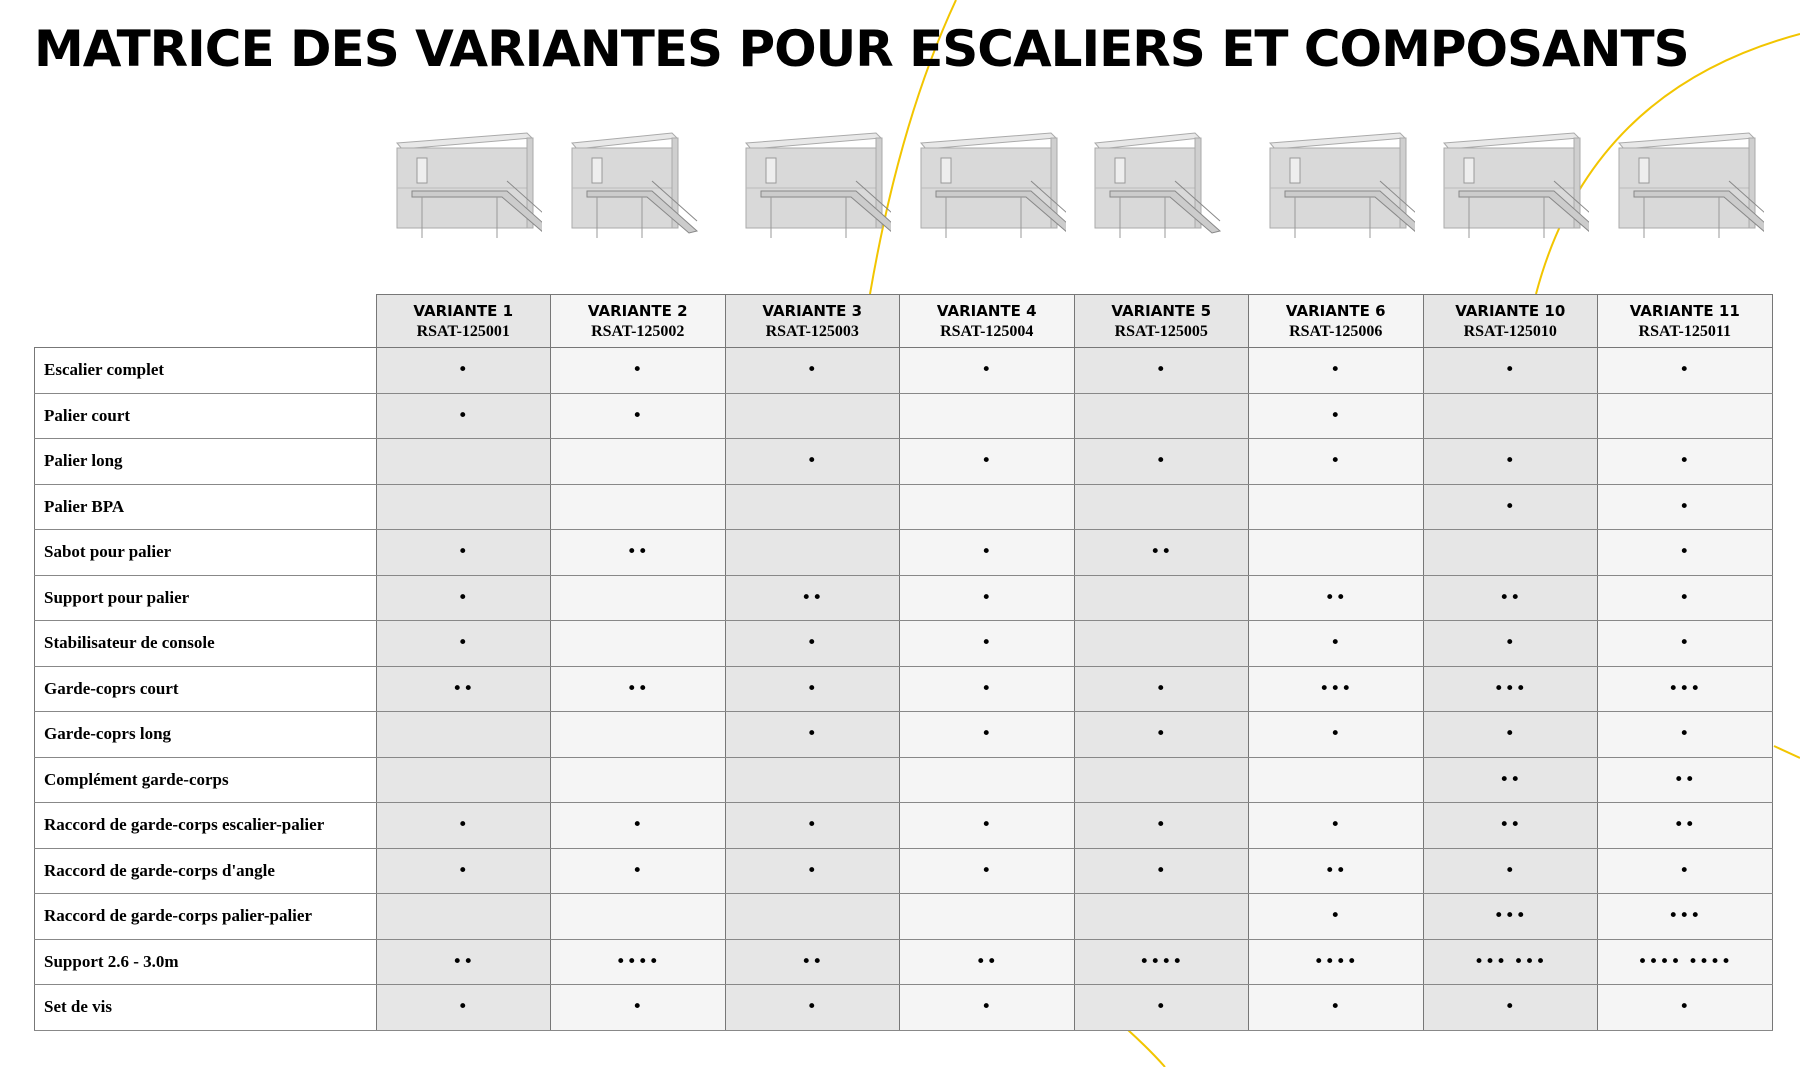  What do you see at coordinates (1073, 188) in the screenshot?
I see `variant-images` at bounding box center [1073, 188].